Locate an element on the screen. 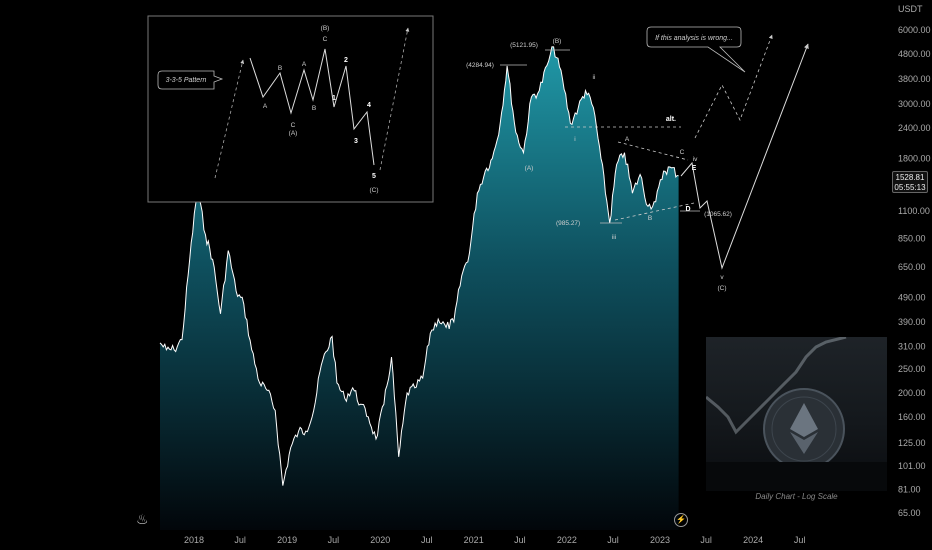 This screenshot has width=932, height=550. lightning-icon: ⚡ is located at coordinates (681, 520).